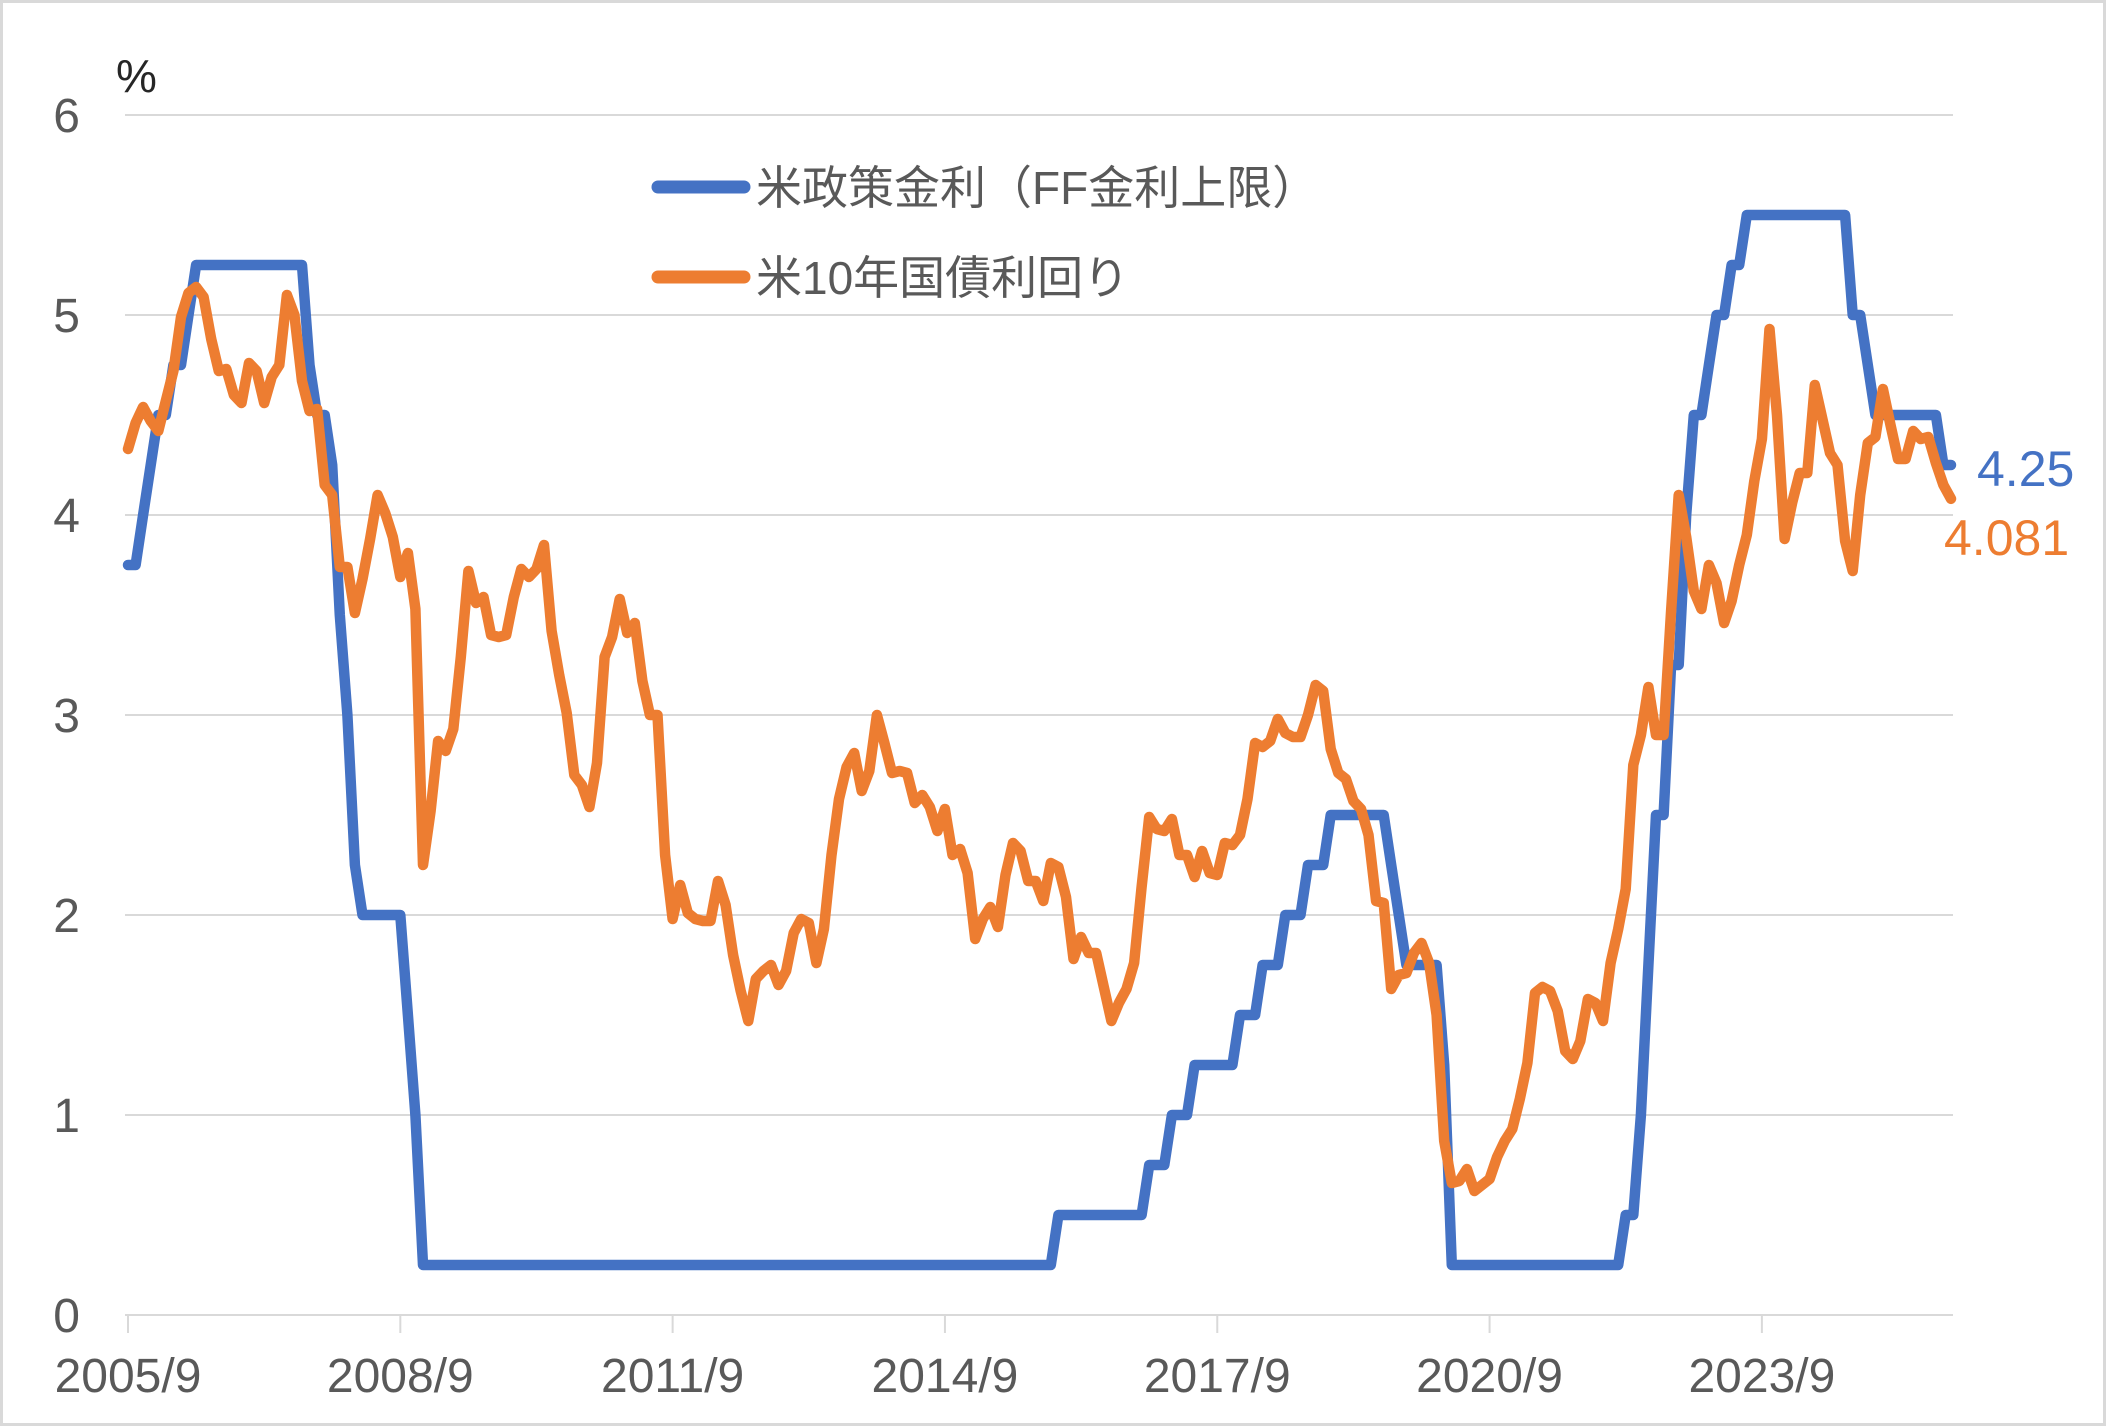  I want to click on x-axis-label: 2017/9, so click(1217, 1376).